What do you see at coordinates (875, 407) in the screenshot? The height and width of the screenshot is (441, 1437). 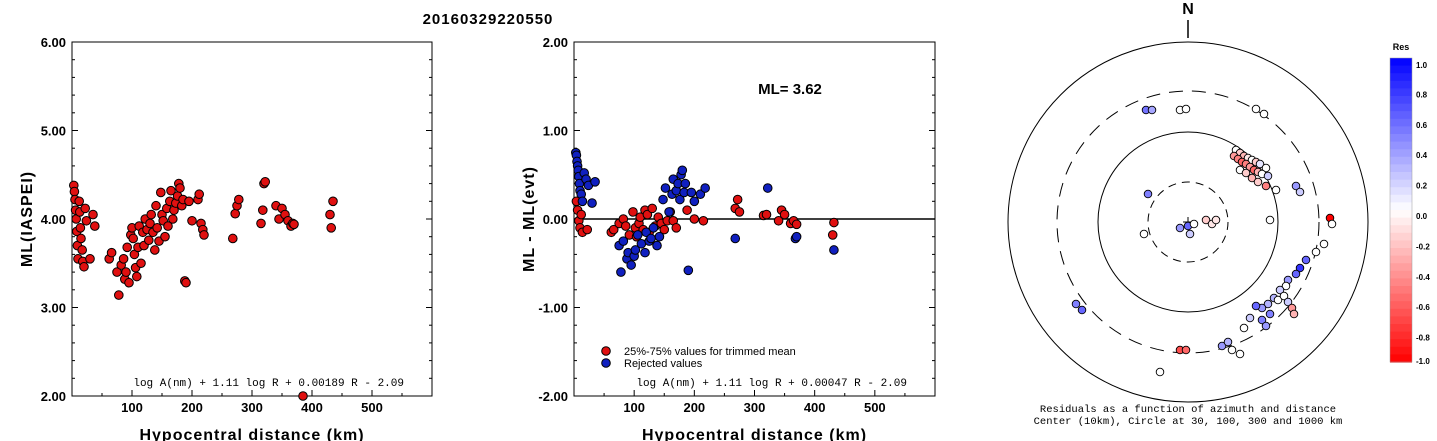 I see `x-tick-label: 500` at bounding box center [875, 407].